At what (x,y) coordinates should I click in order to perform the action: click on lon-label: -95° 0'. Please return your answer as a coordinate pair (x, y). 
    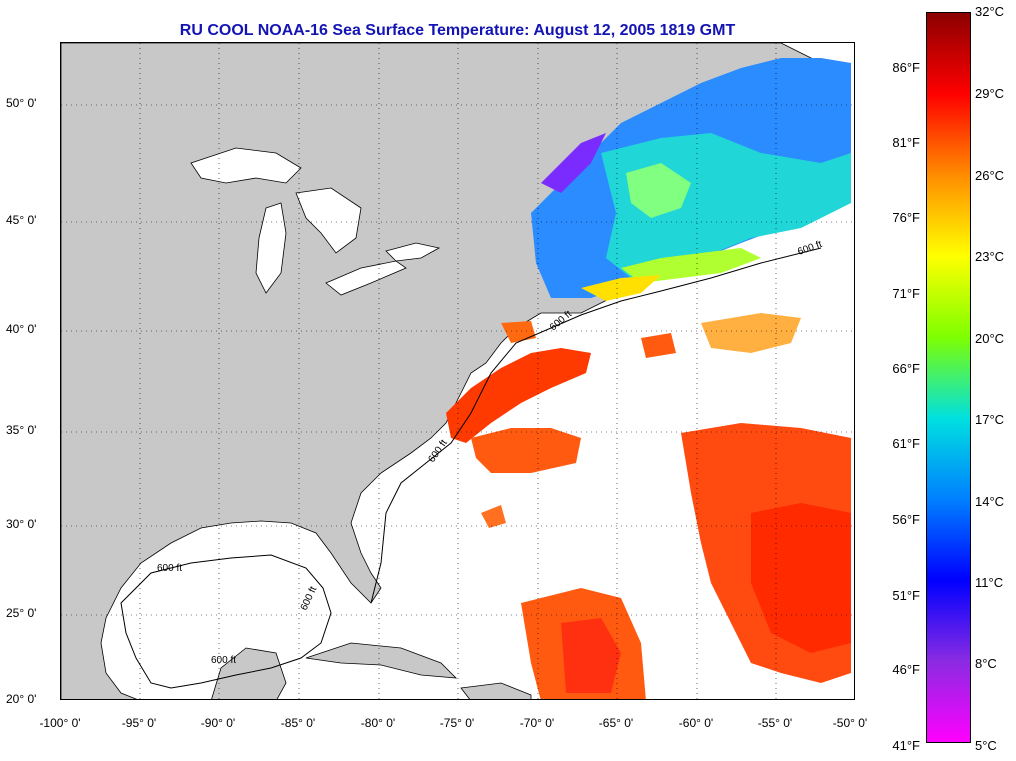
    Looking at the image, I should click on (139, 723).